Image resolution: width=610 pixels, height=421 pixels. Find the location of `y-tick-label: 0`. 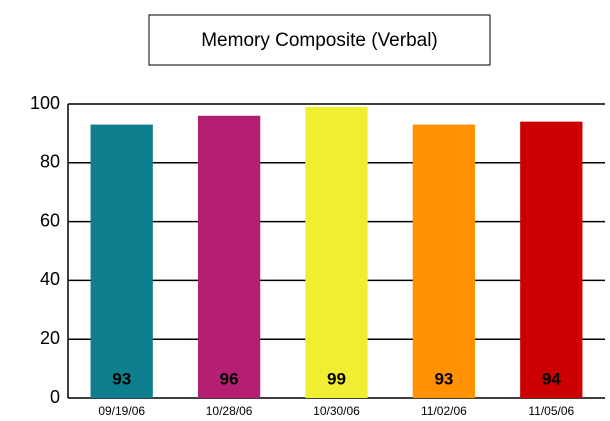

y-tick-label: 0 is located at coordinates (55, 397).